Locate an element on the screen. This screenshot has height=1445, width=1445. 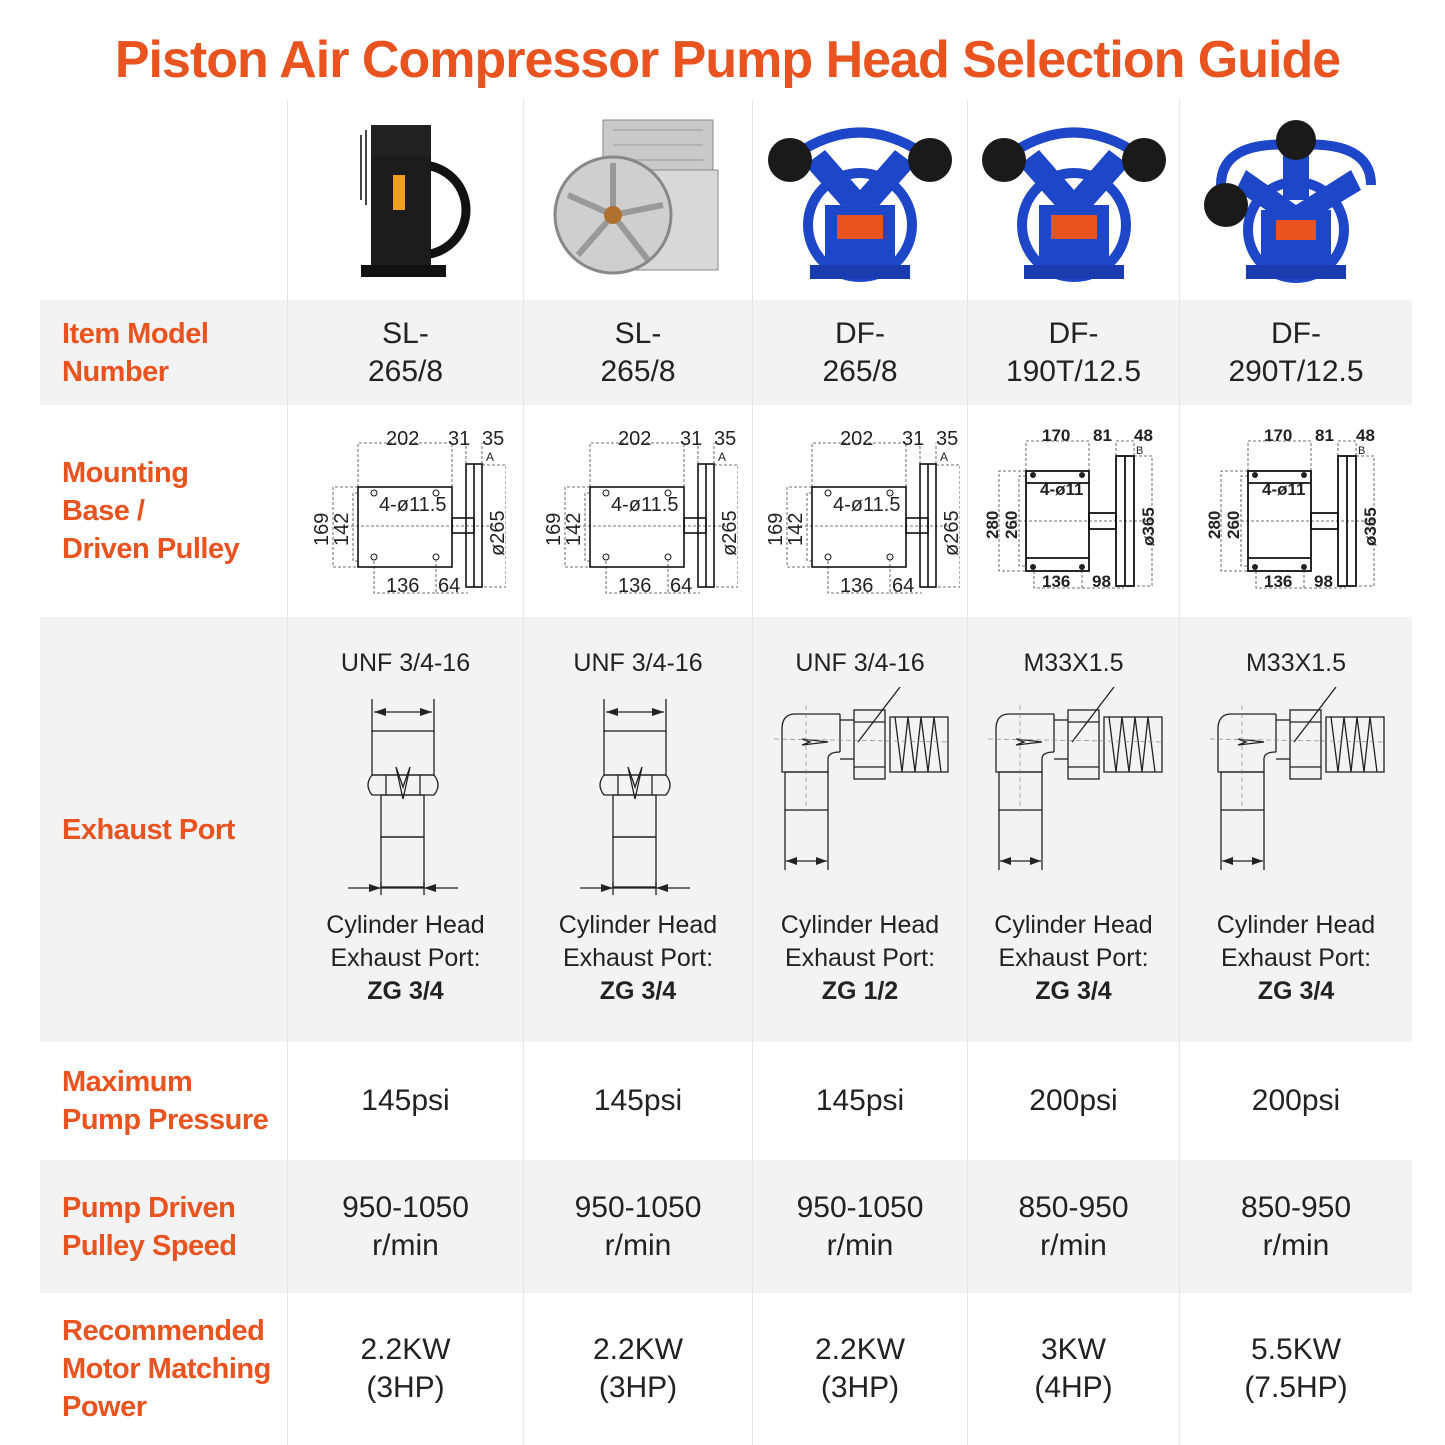
section-mark: A is located at coordinates (944, 457).